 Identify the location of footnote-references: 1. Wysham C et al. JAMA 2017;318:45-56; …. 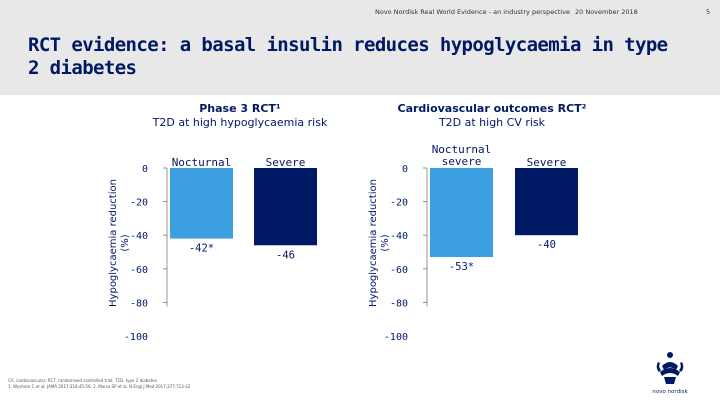
(99, 386).